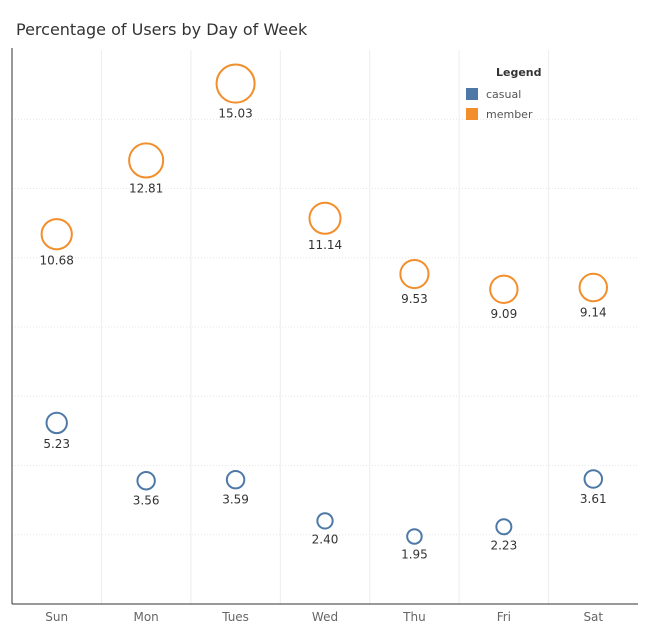 The image size is (649, 636). What do you see at coordinates (56, 444) in the screenshot?
I see `data-label-casual-sun: 5.23` at bounding box center [56, 444].